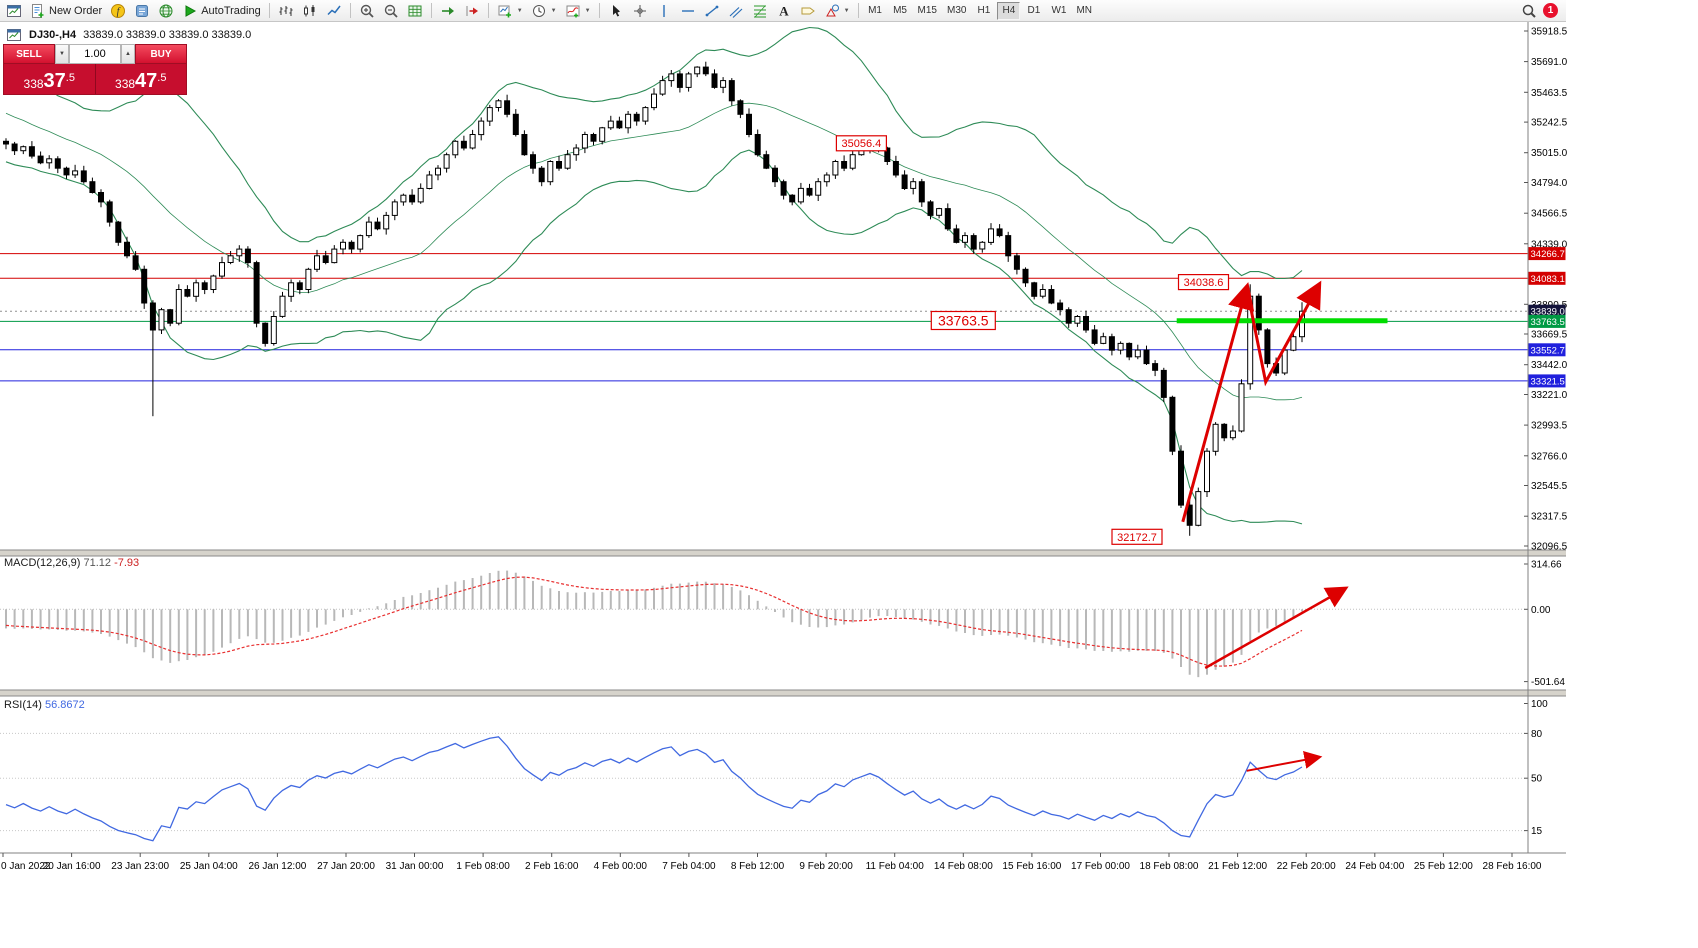  Describe the element at coordinates (209, 866) in the screenshot. I see `svg-text: 25 Jan 04:00` at that location.